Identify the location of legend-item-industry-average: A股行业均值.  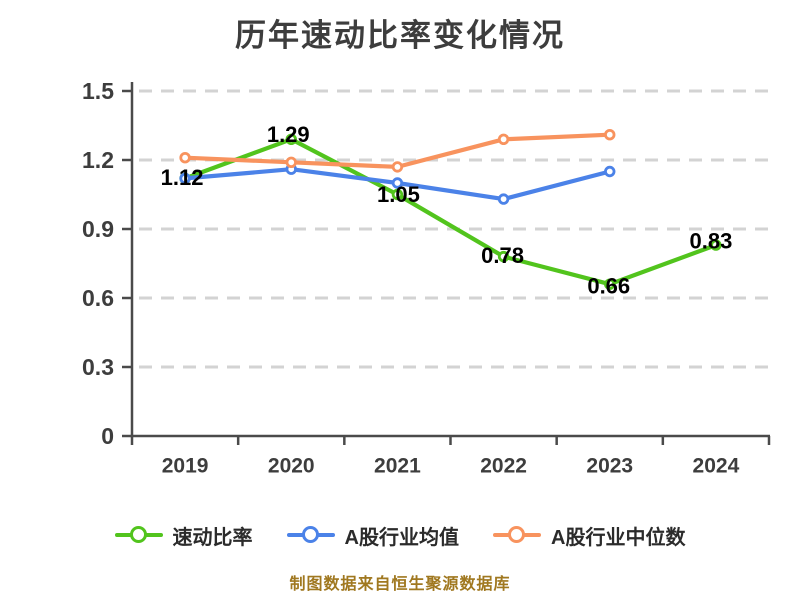
(372, 535).